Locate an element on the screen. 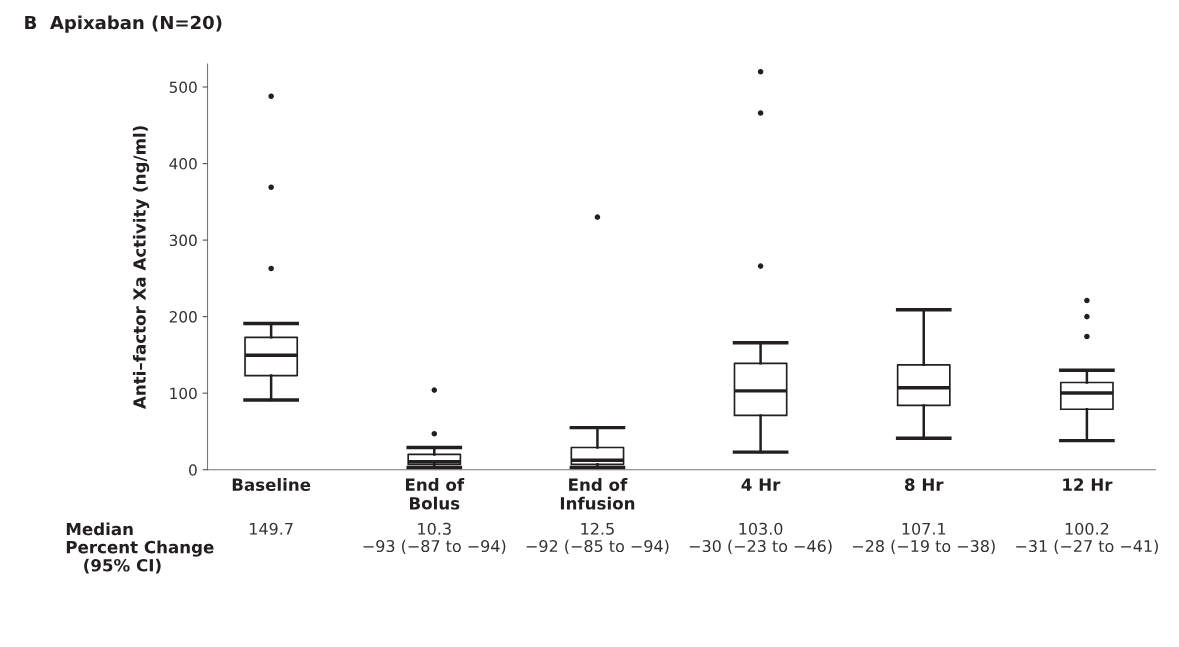 This screenshot has width=1179, height=647. text: 107.1 −28 (−19 to −38) is located at coordinates (924, 538).